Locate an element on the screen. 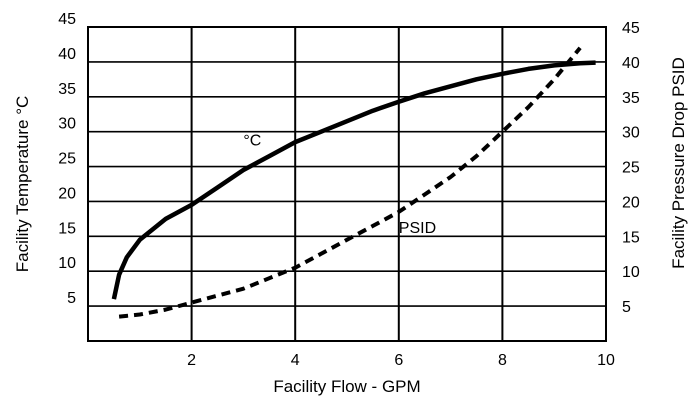 This screenshot has width=695, height=397. y-right-tick-label-5: 5 is located at coordinates (626, 307).